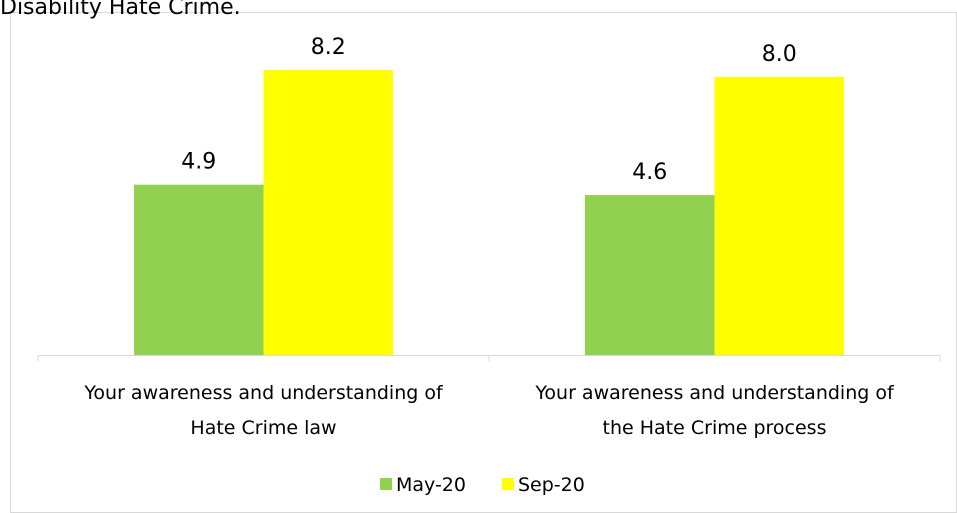 The height and width of the screenshot is (513, 957). Describe the element at coordinates (551, 485) in the screenshot. I see `legend-label: Sep-20` at that location.